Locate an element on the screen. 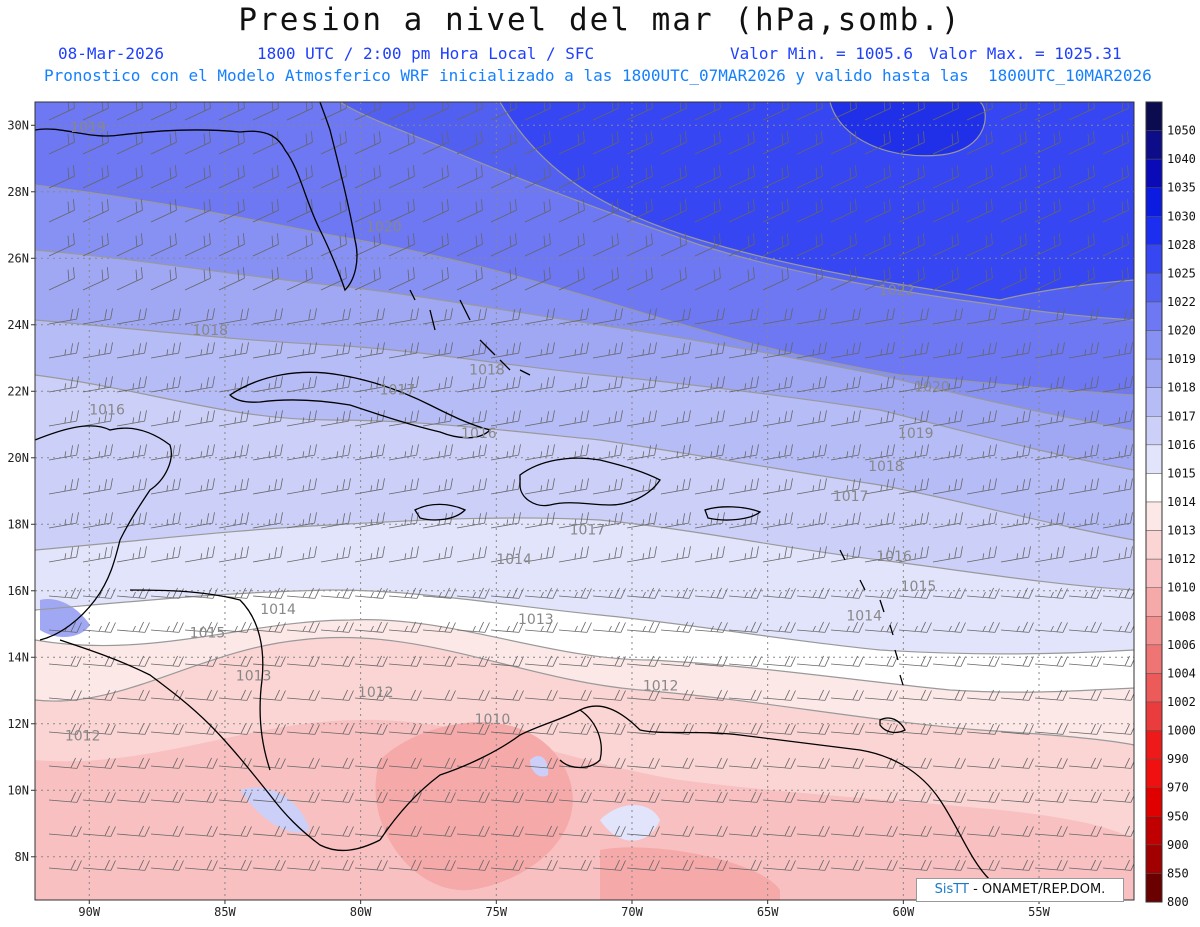  colorbar-label: 1004 is located at coordinates (1181, 673).